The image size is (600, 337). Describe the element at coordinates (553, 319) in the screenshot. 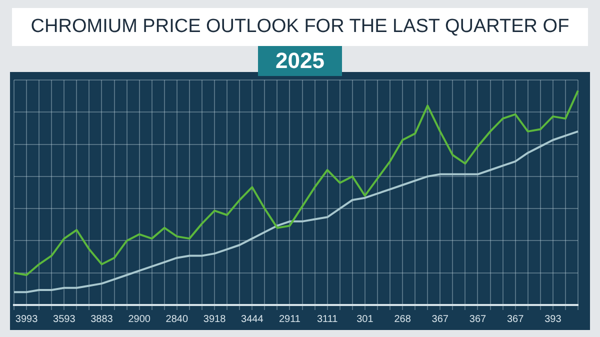

I see `x-tick-label: 393` at that location.